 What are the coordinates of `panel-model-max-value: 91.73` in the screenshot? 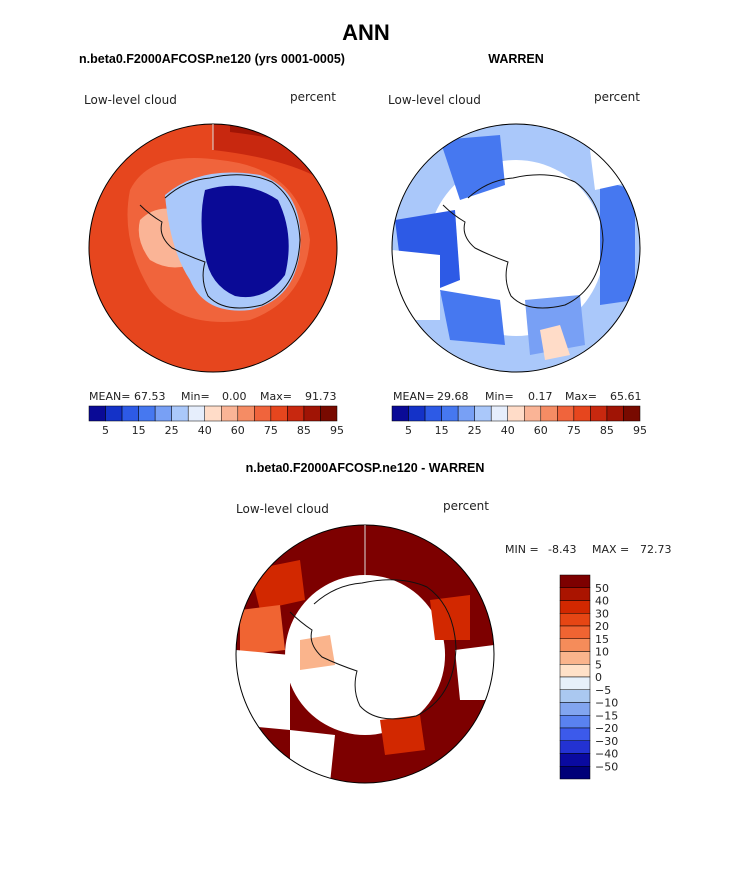 It's located at (321, 396).